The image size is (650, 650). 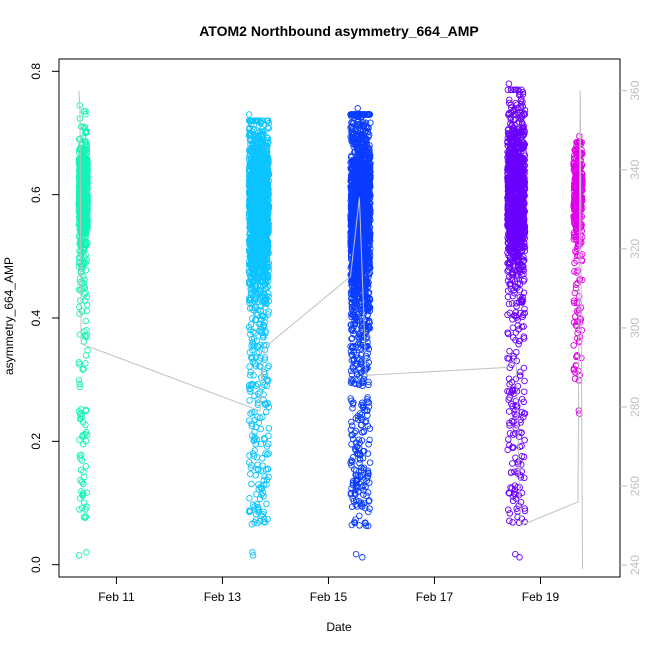 What do you see at coordinates (339, 31) in the screenshot?
I see `chart-title: ATOM2 Northbound asymmetry_664_AMP` at bounding box center [339, 31].